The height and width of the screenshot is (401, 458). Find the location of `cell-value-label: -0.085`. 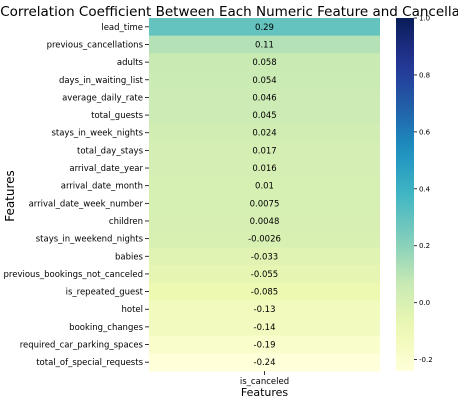

cell-value-label: -0.085 is located at coordinates (264, 293).